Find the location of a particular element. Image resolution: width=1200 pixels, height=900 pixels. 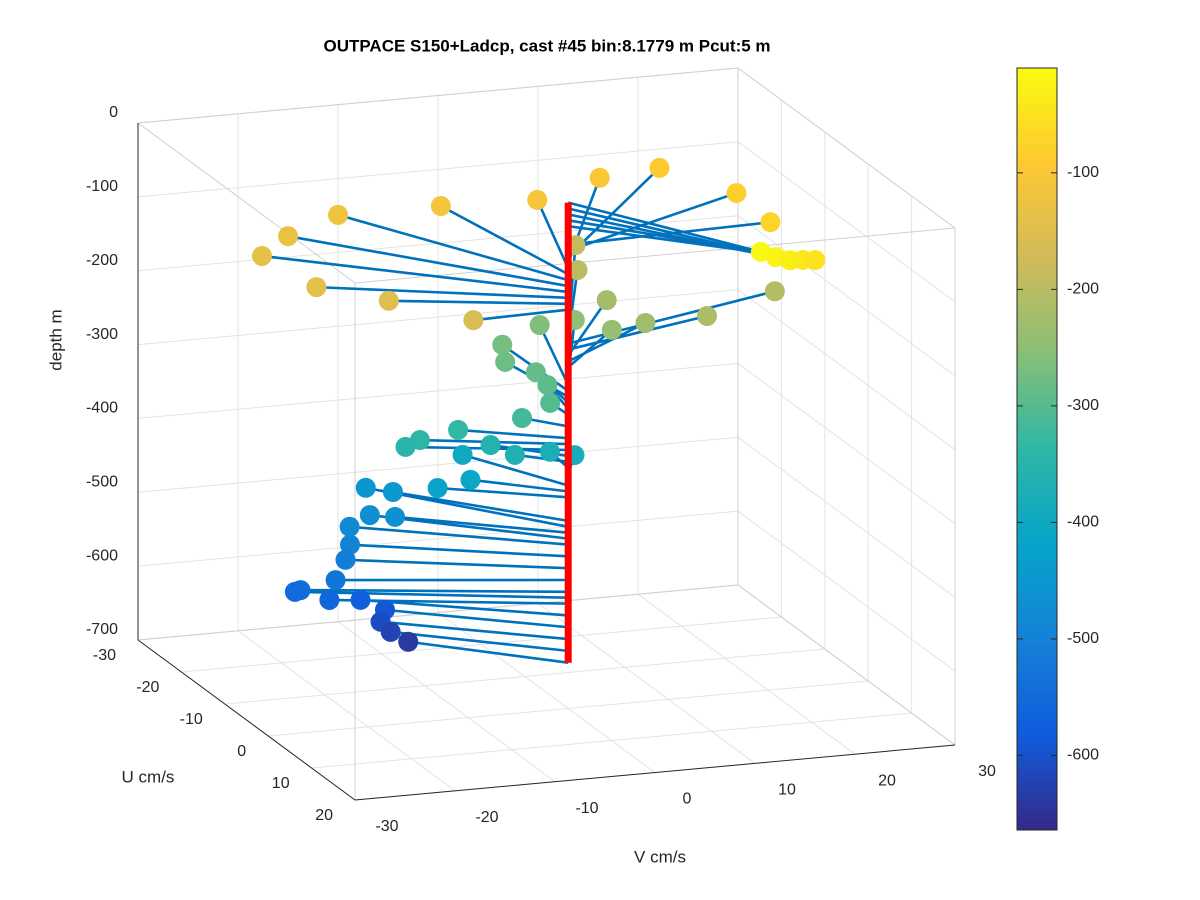

colorbar-tick-label: -400 is located at coordinates (1083, 522).